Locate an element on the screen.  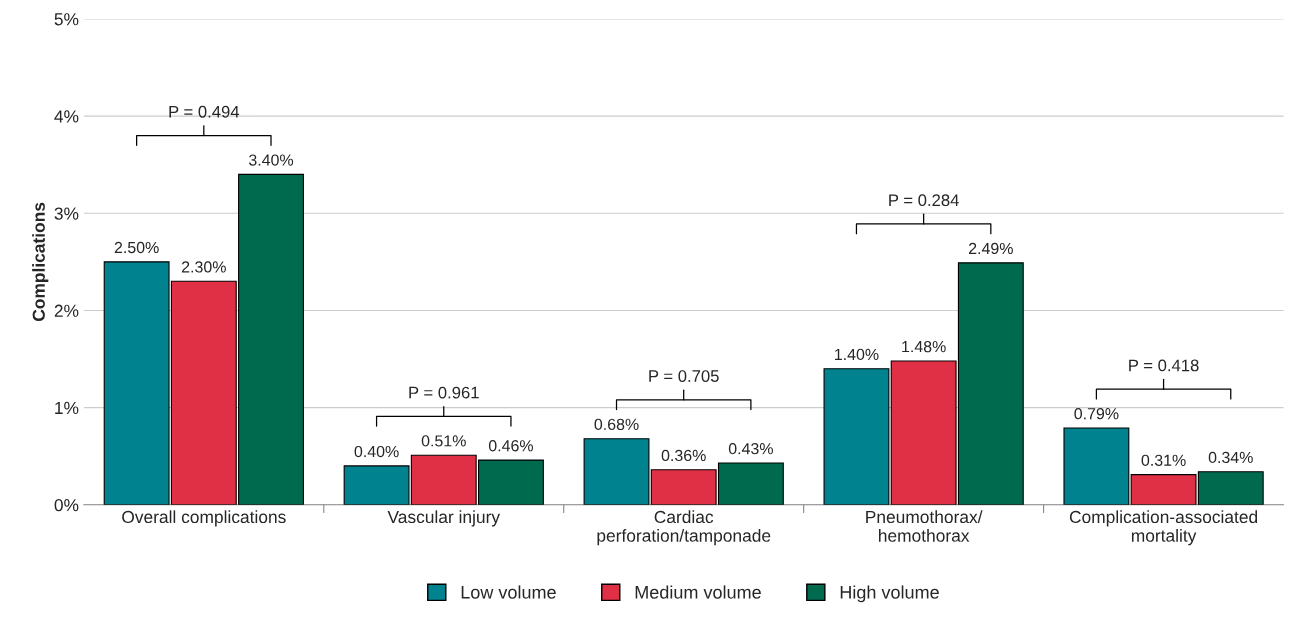
y-tick-label: 2% is located at coordinates (66, 310).